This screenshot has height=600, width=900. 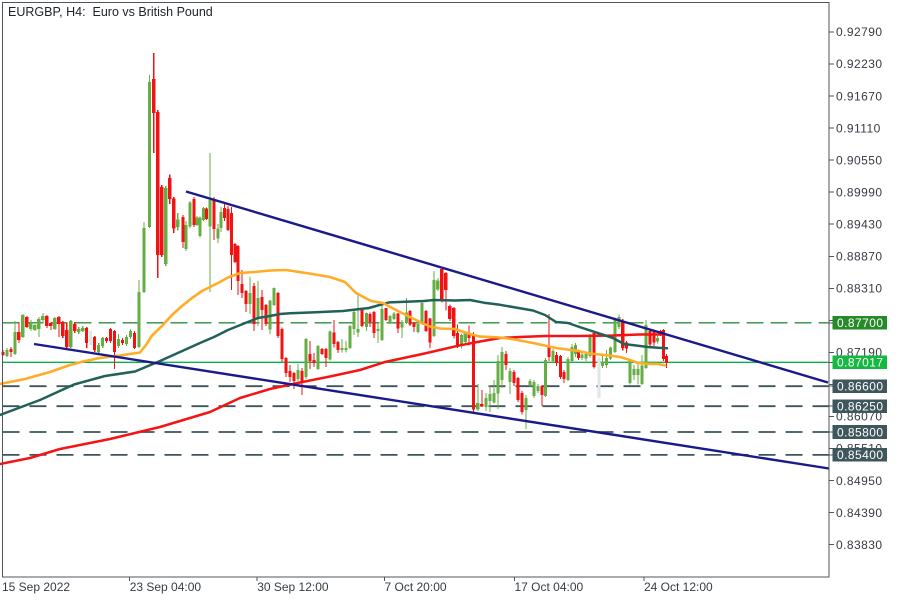 What do you see at coordinates (859, 192) in the screenshot?
I see `svg-text: 0.89990` at bounding box center [859, 192].